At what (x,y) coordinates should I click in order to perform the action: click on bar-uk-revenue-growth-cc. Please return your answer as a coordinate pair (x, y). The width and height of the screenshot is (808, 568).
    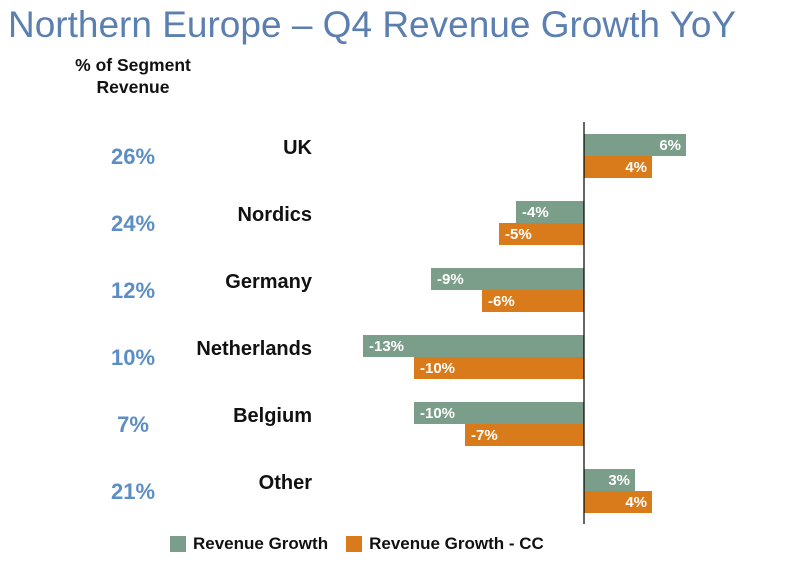
    Looking at the image, I should click on (618, 167).